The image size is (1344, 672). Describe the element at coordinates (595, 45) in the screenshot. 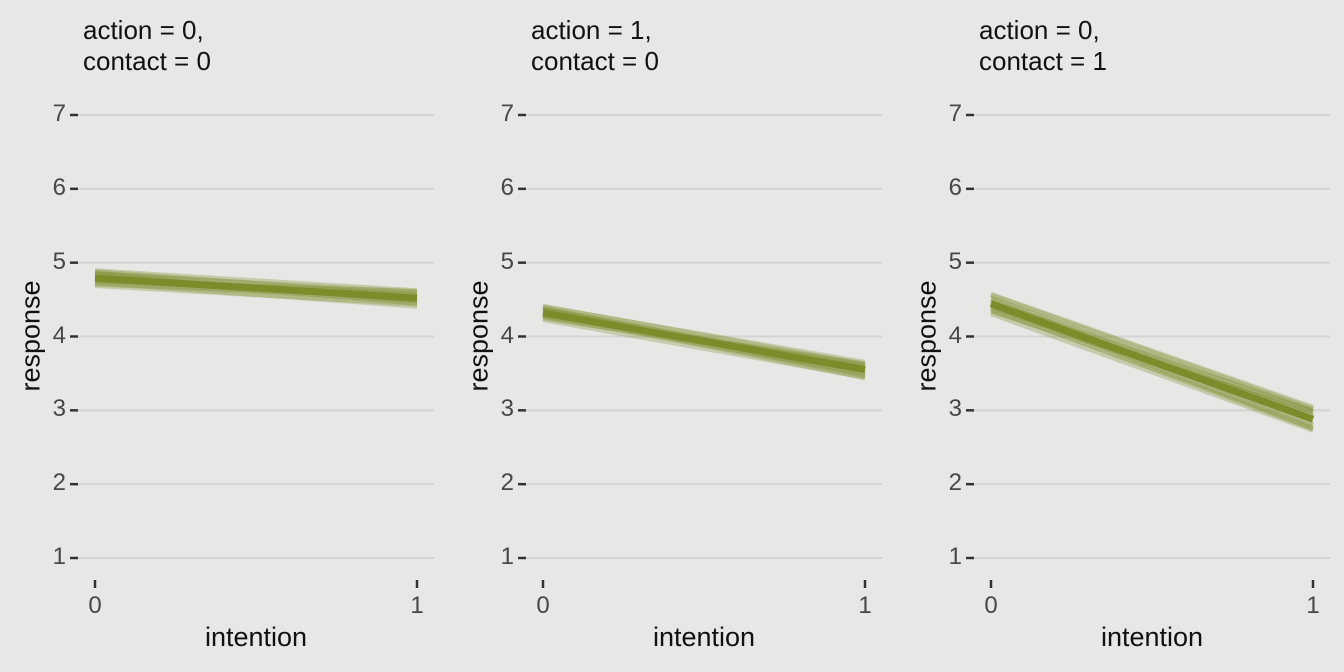

I see `facet-title: action = 1, contact = 0` at that location.